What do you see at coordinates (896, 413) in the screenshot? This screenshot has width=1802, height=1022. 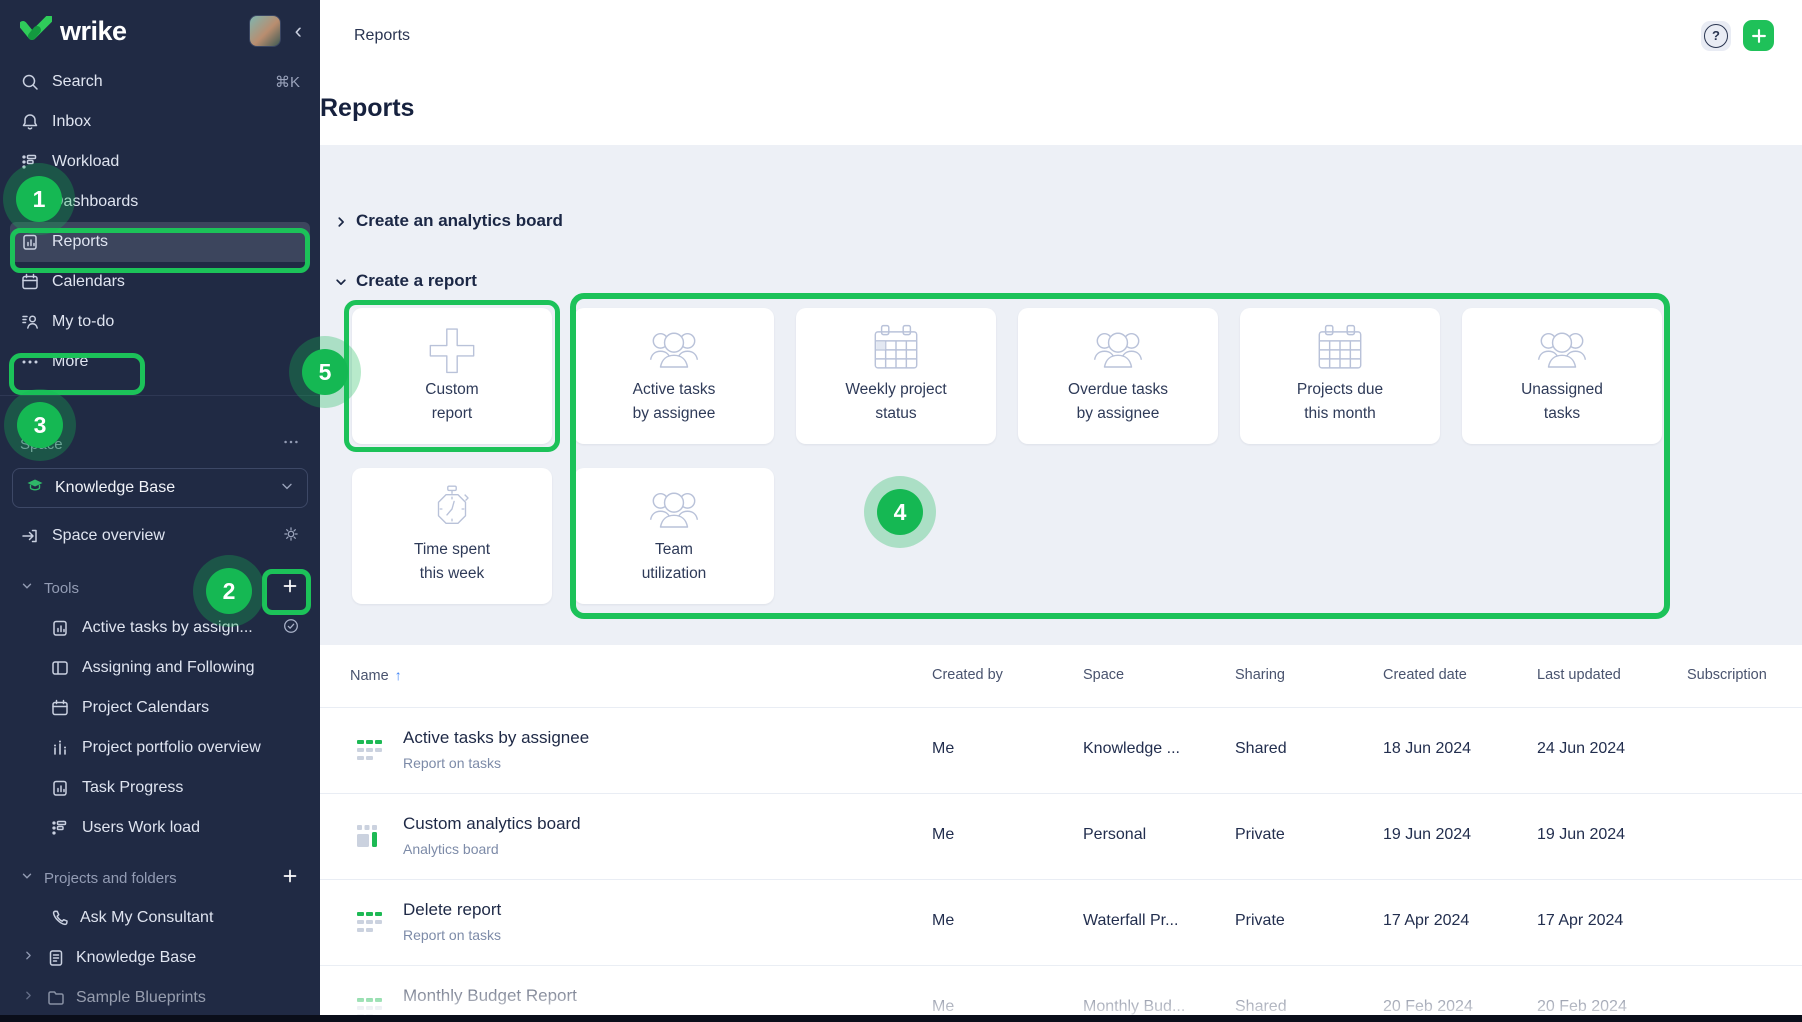 I see `template-label: status` at bounding box center [896, 413].